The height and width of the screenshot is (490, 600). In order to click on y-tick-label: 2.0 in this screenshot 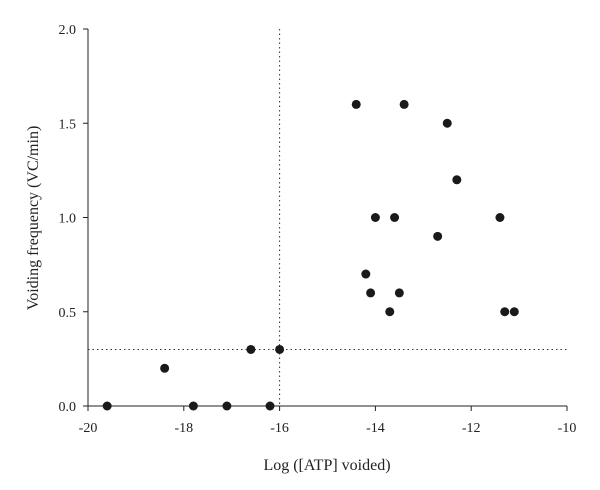, I will do `click(68, 30)`.